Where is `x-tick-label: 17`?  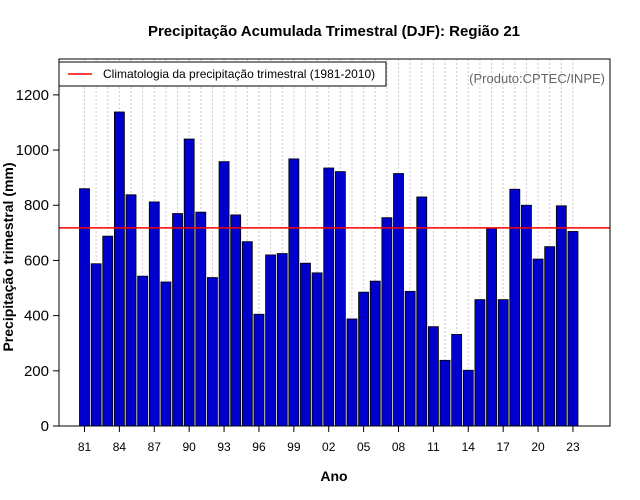 x-tick-label: 17 is located at coordinates (504, 447).